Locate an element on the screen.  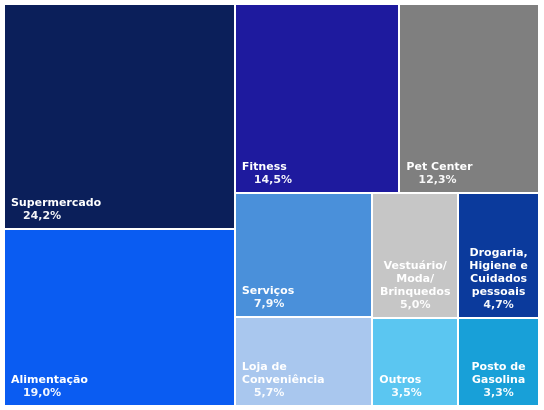
value-label: 14,5% is located at coordinates (273, 180).